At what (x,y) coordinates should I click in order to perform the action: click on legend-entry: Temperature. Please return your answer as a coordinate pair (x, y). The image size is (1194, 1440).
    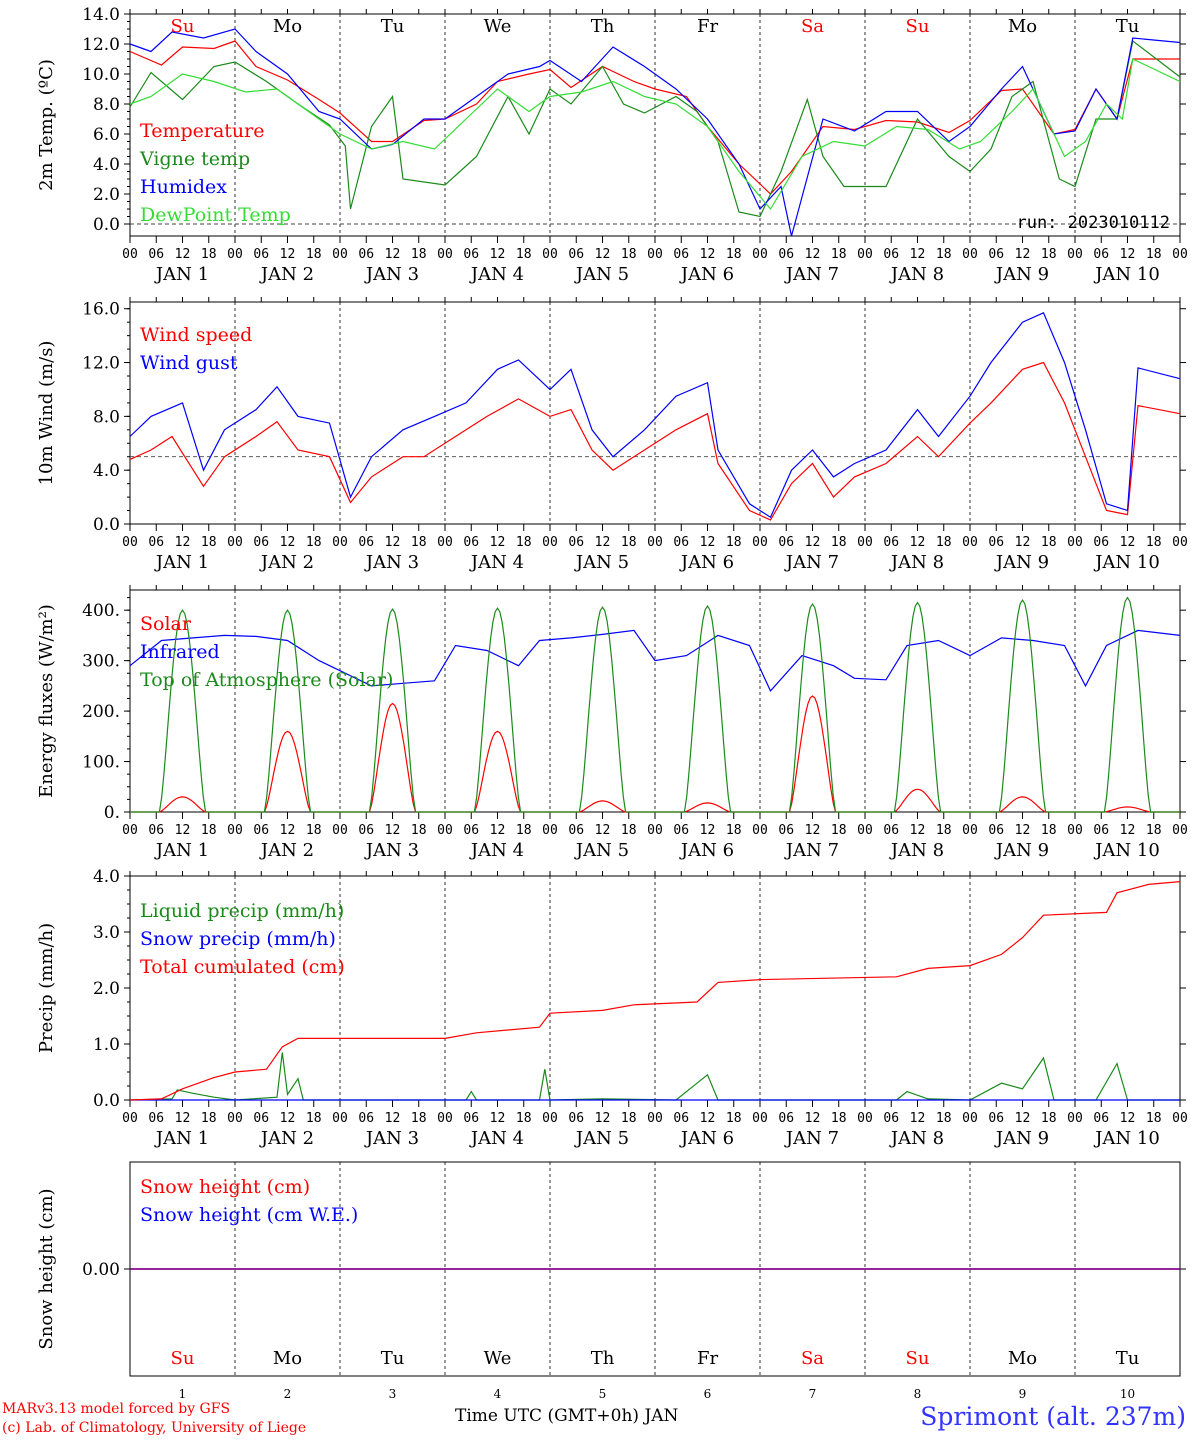
    Looking at the image, I should click on (202, 131).